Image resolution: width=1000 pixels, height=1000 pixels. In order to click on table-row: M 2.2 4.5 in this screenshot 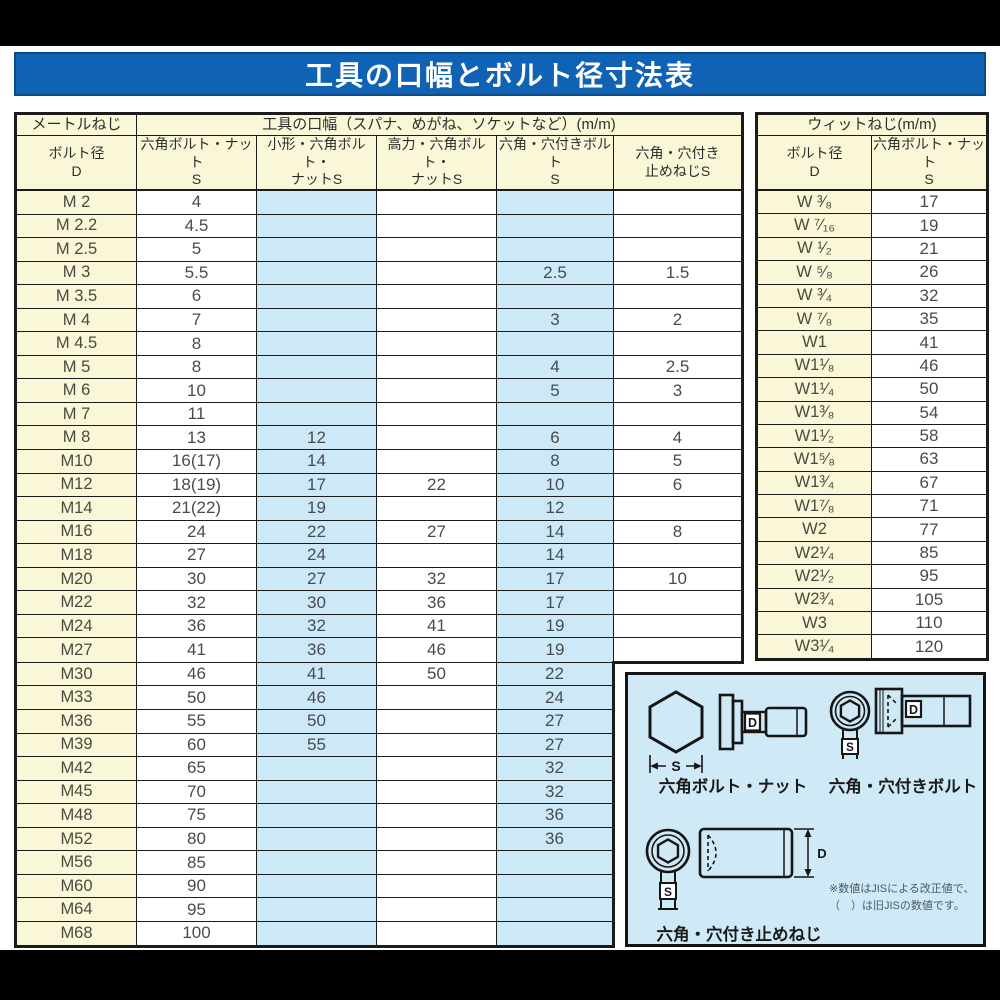, I will do `click(379, 226)`.